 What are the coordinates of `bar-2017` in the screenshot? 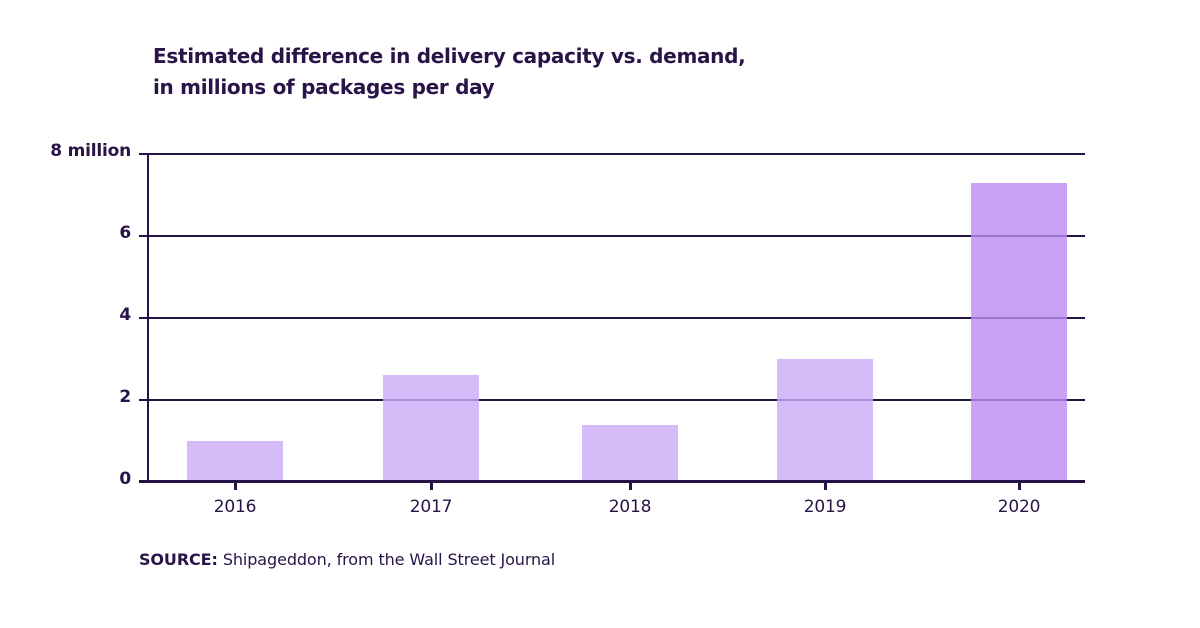 It's located at (431, 428).